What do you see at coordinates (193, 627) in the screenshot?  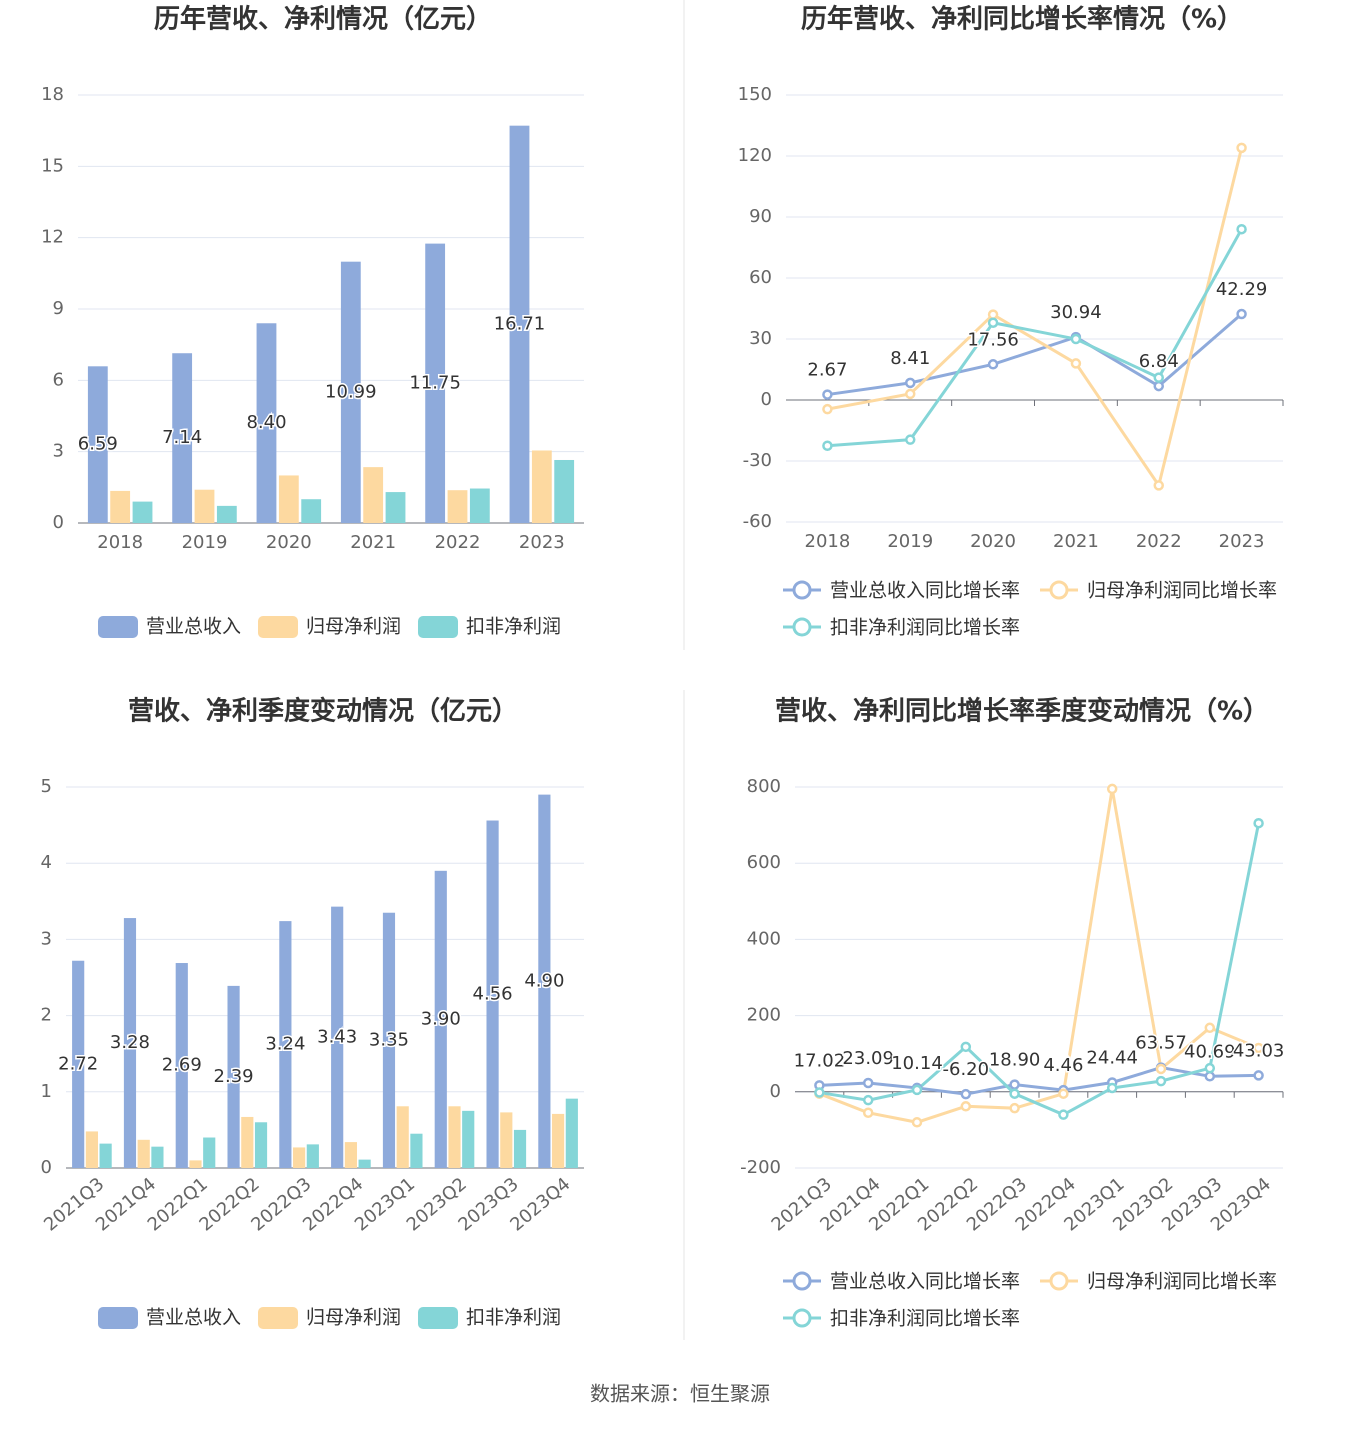 I see `legend-label: 营业总收入` at bounding box center [193, 627].